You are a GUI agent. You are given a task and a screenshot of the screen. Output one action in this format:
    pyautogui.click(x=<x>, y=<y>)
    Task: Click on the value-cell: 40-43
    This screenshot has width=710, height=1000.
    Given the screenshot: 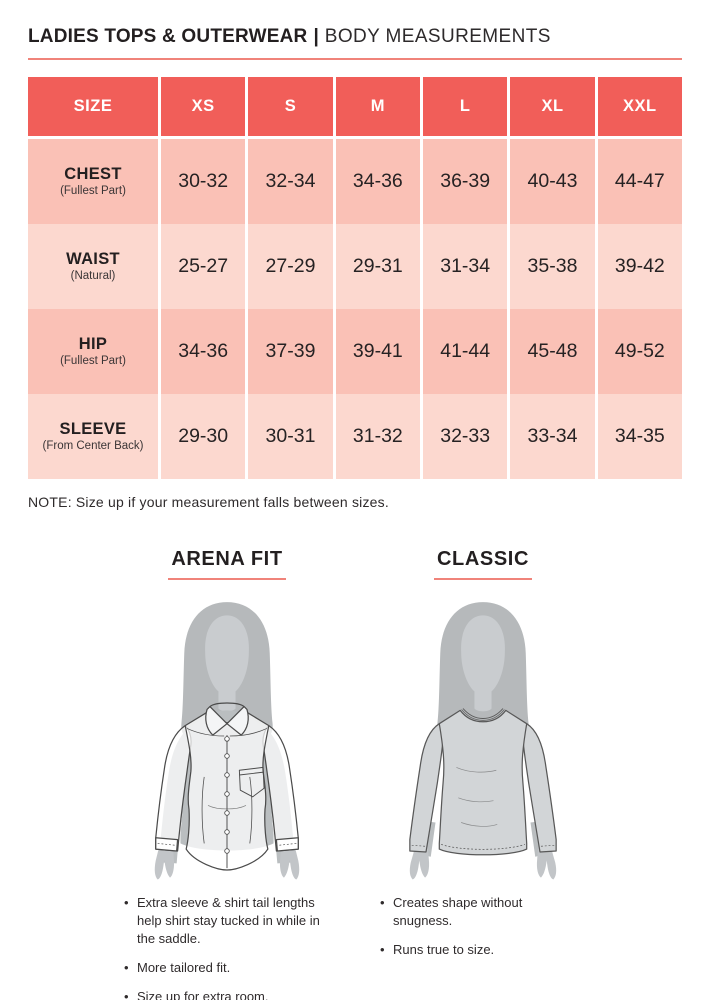 What is the action you would take?
    pyautogui.click(x=552, y=181)
    